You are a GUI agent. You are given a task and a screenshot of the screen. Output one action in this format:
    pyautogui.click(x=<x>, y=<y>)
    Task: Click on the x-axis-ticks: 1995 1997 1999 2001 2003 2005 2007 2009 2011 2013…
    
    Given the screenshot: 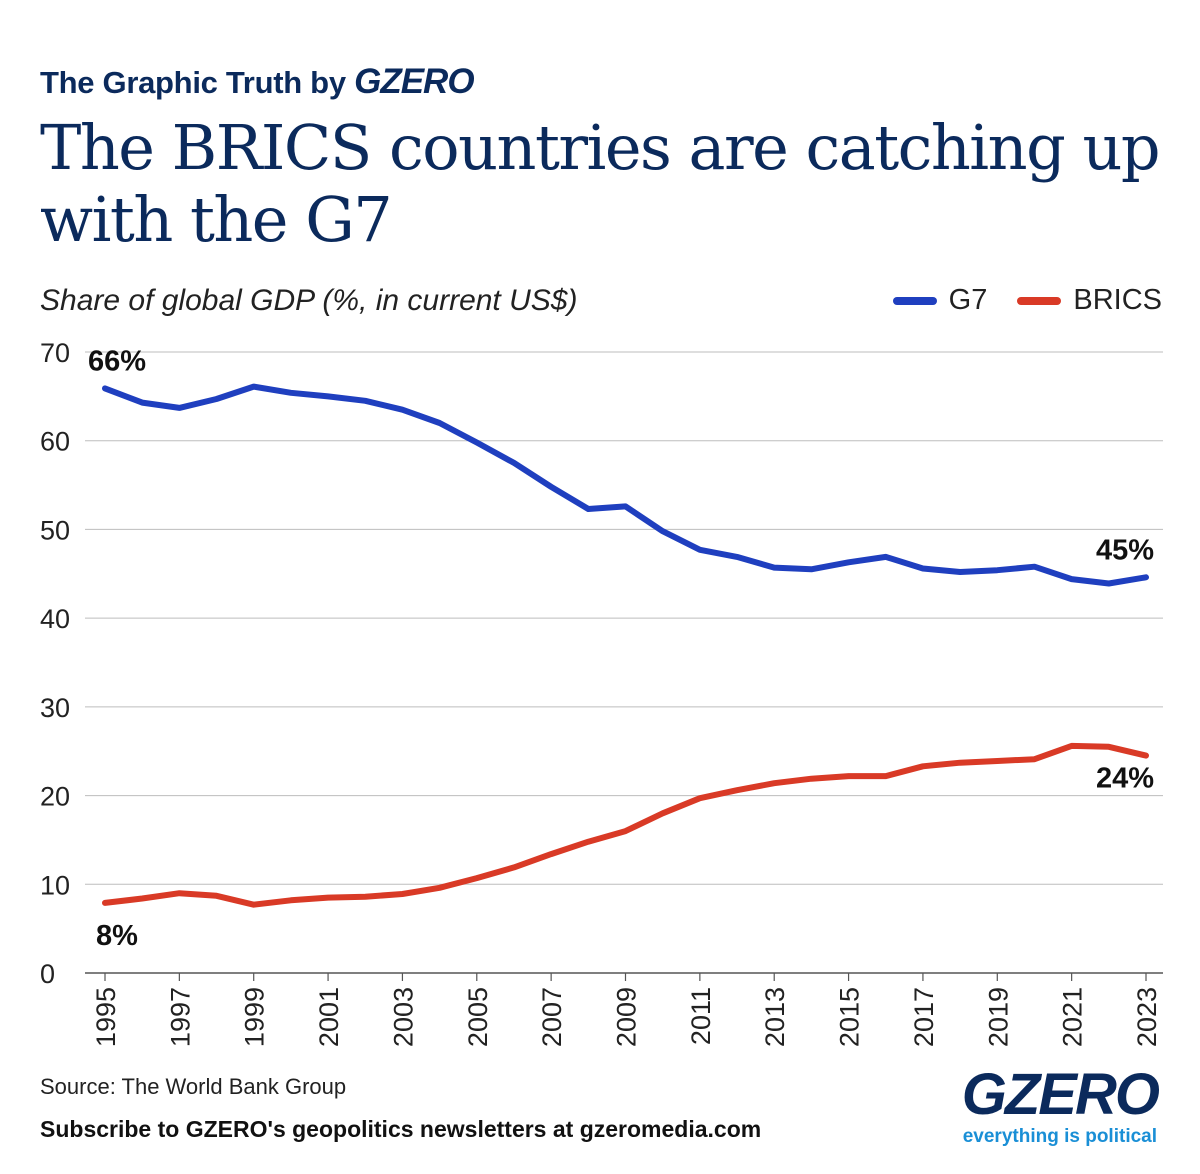 What is the action you would take?
    pyautogui.click(x=626, y=1010)
    